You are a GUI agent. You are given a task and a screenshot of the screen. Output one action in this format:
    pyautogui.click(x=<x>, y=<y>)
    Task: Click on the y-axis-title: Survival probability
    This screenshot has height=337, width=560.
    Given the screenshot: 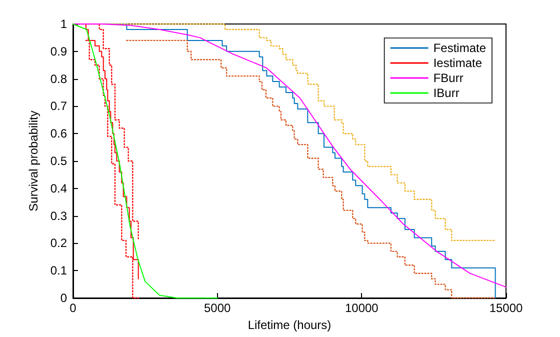 What is the action you would take?
    pyautogui.click(x=33, y=161)
    